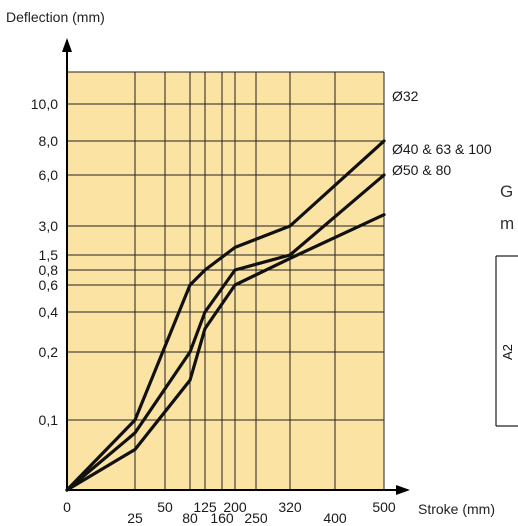 The height and width of the screenshot is (526, 518). I want to click on series-label-2: Ø40 & 63 & 100, so click(442, 149).